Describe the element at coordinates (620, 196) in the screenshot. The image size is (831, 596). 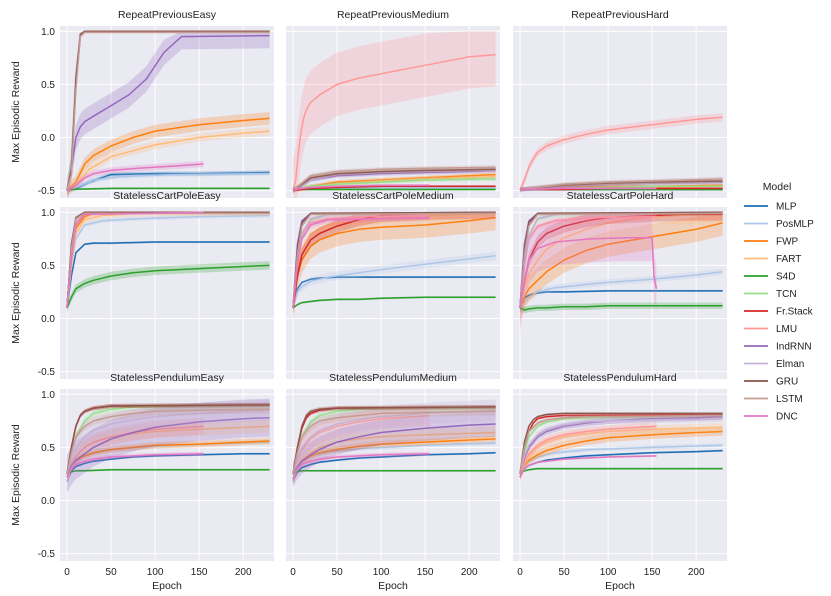
I see `panel-title: StatelessCartPoleHard` at that location.